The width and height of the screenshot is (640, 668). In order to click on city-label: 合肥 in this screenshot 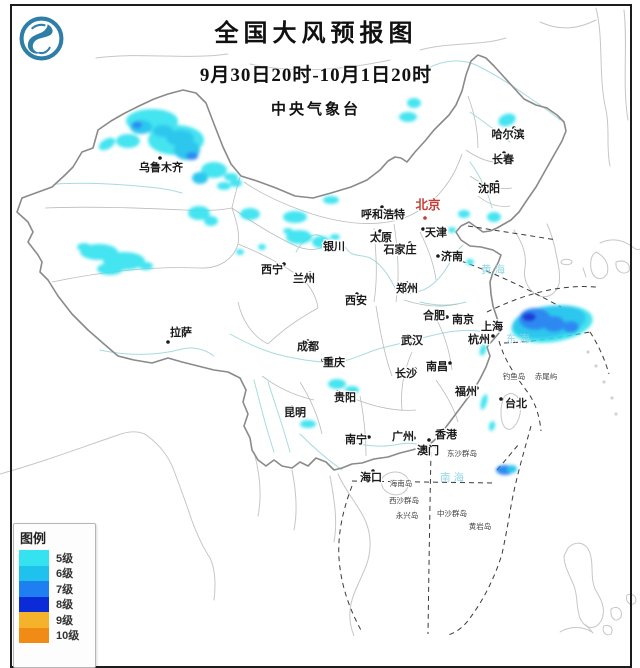, I will do `click(434, 315)`.